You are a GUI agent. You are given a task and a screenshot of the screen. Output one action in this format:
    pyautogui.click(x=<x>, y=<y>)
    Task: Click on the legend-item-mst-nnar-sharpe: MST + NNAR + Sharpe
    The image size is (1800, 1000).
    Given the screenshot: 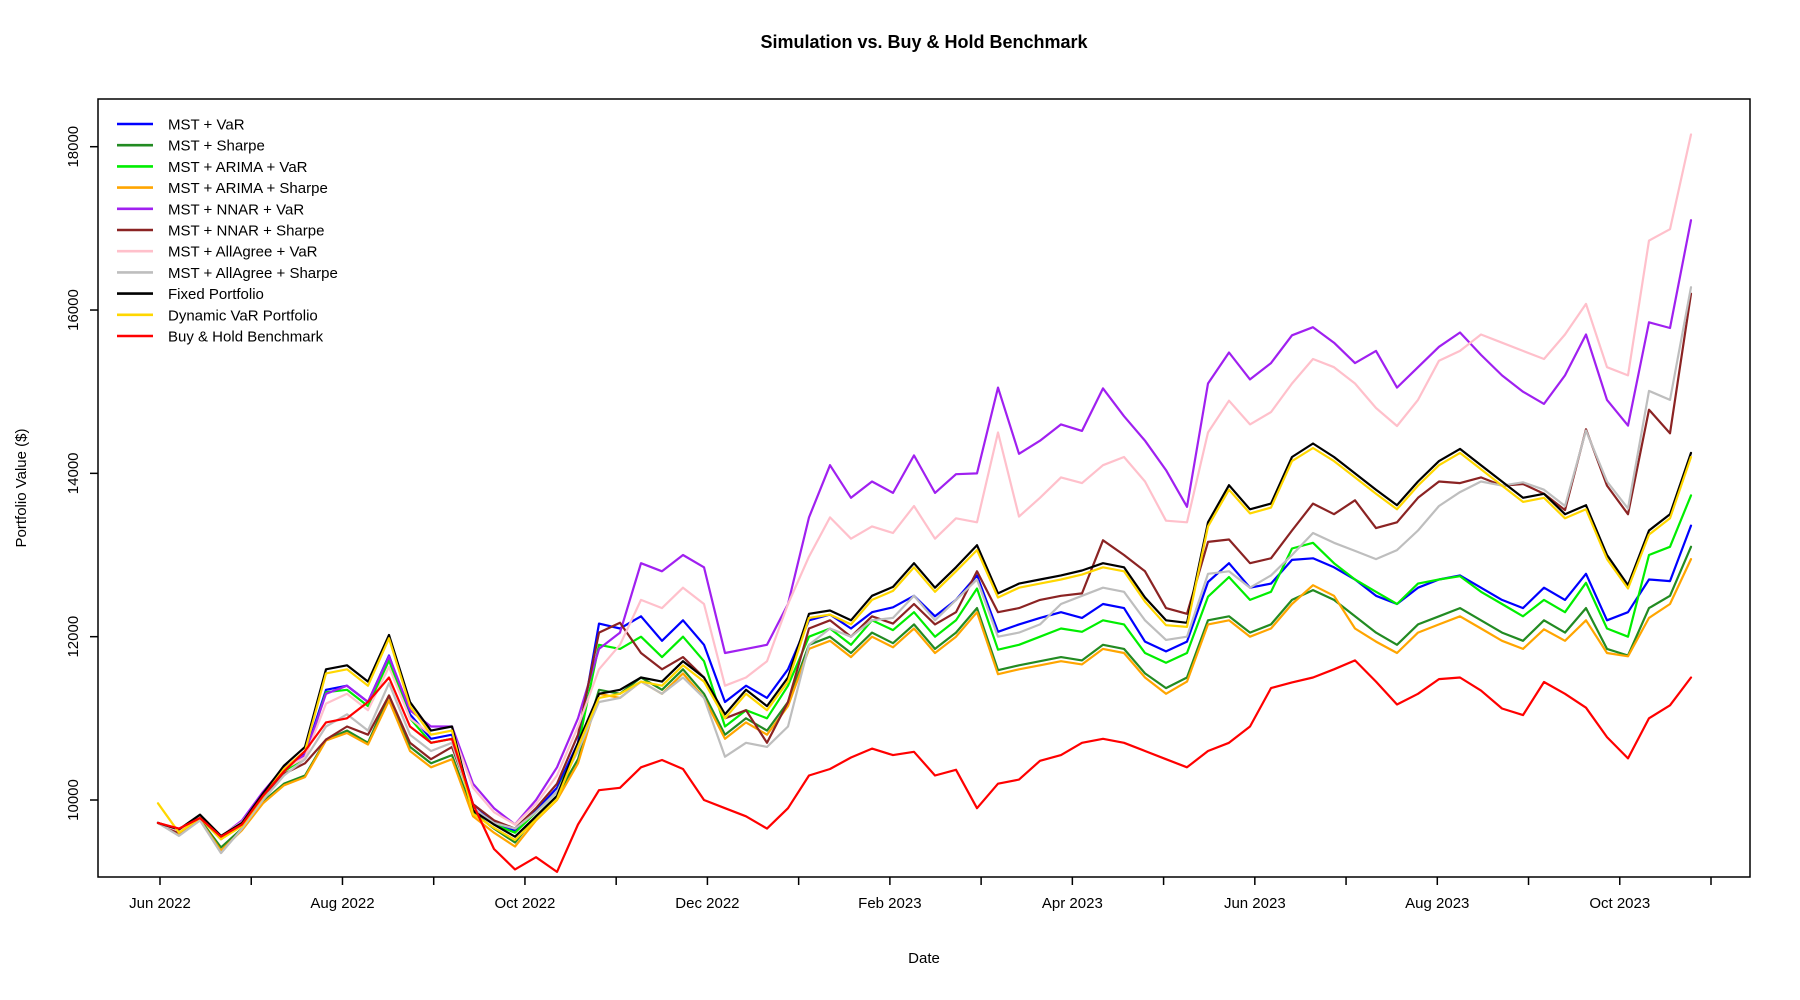 What is the action you would take?
    pyautogui.click(x=220, y=231)
    